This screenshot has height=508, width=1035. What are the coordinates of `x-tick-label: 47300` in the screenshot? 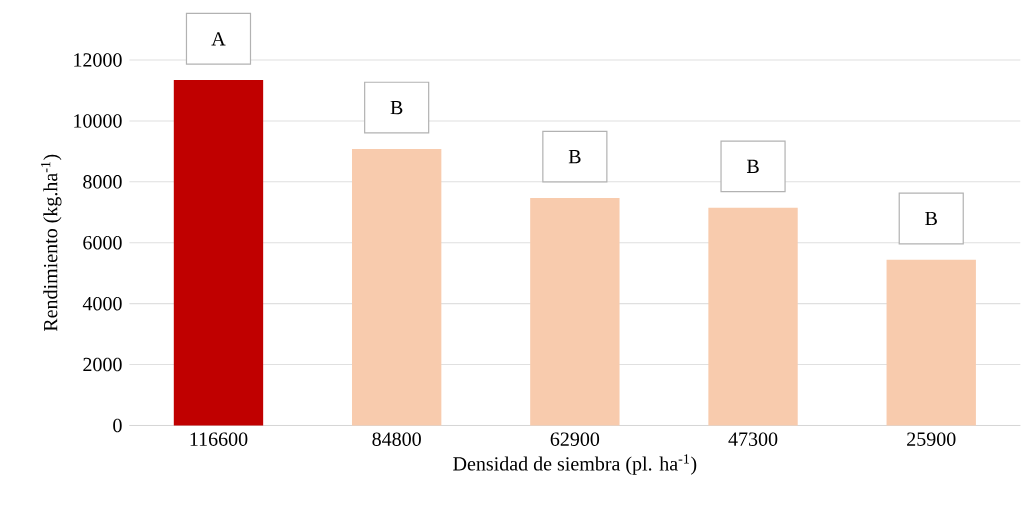 It's located at (753, 439).